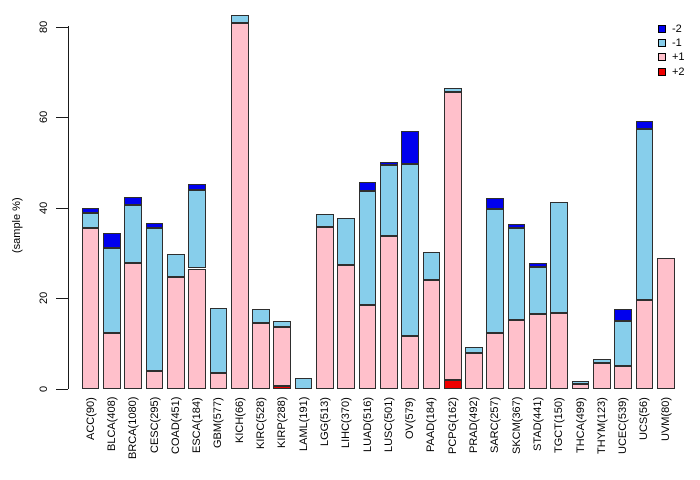  What do you see at coordinates (112, 290) in the screenshot?
I see `bar-segment--1-BLCA(408)` at bounding box center [112, 290].